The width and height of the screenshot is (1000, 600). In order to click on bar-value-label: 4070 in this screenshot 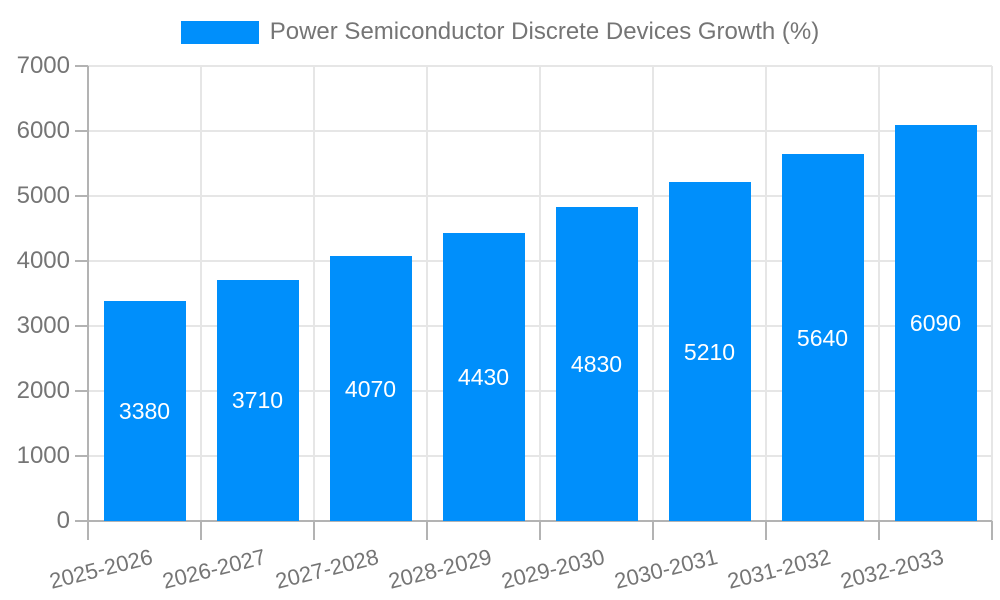, I will do `click(370, 388)`.